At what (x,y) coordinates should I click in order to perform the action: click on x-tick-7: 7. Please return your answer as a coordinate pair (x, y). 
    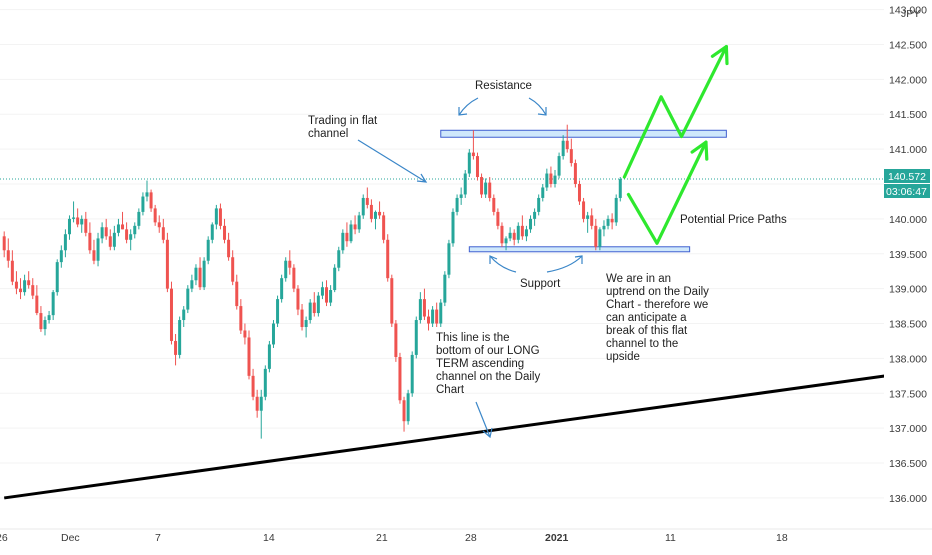
    Looking at the image, I should click on (158, 538).